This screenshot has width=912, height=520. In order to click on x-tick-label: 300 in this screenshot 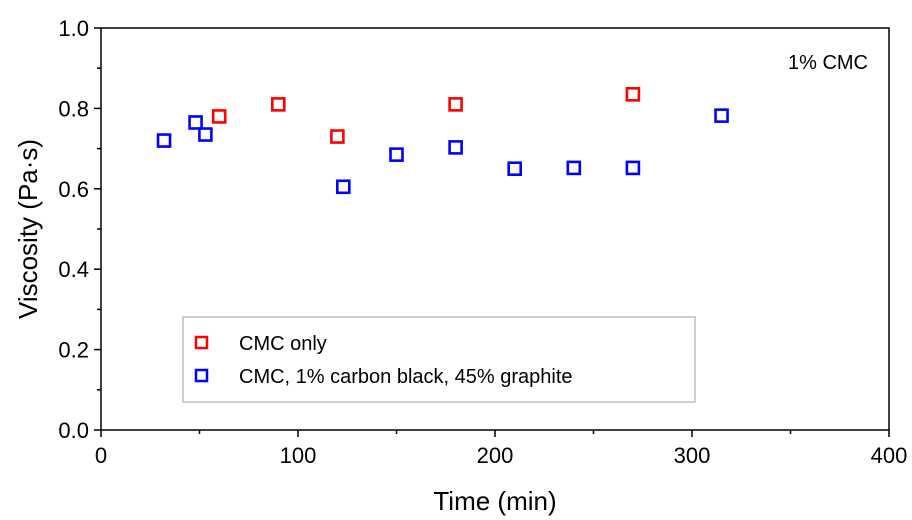, I will do `click(692, 455)`.